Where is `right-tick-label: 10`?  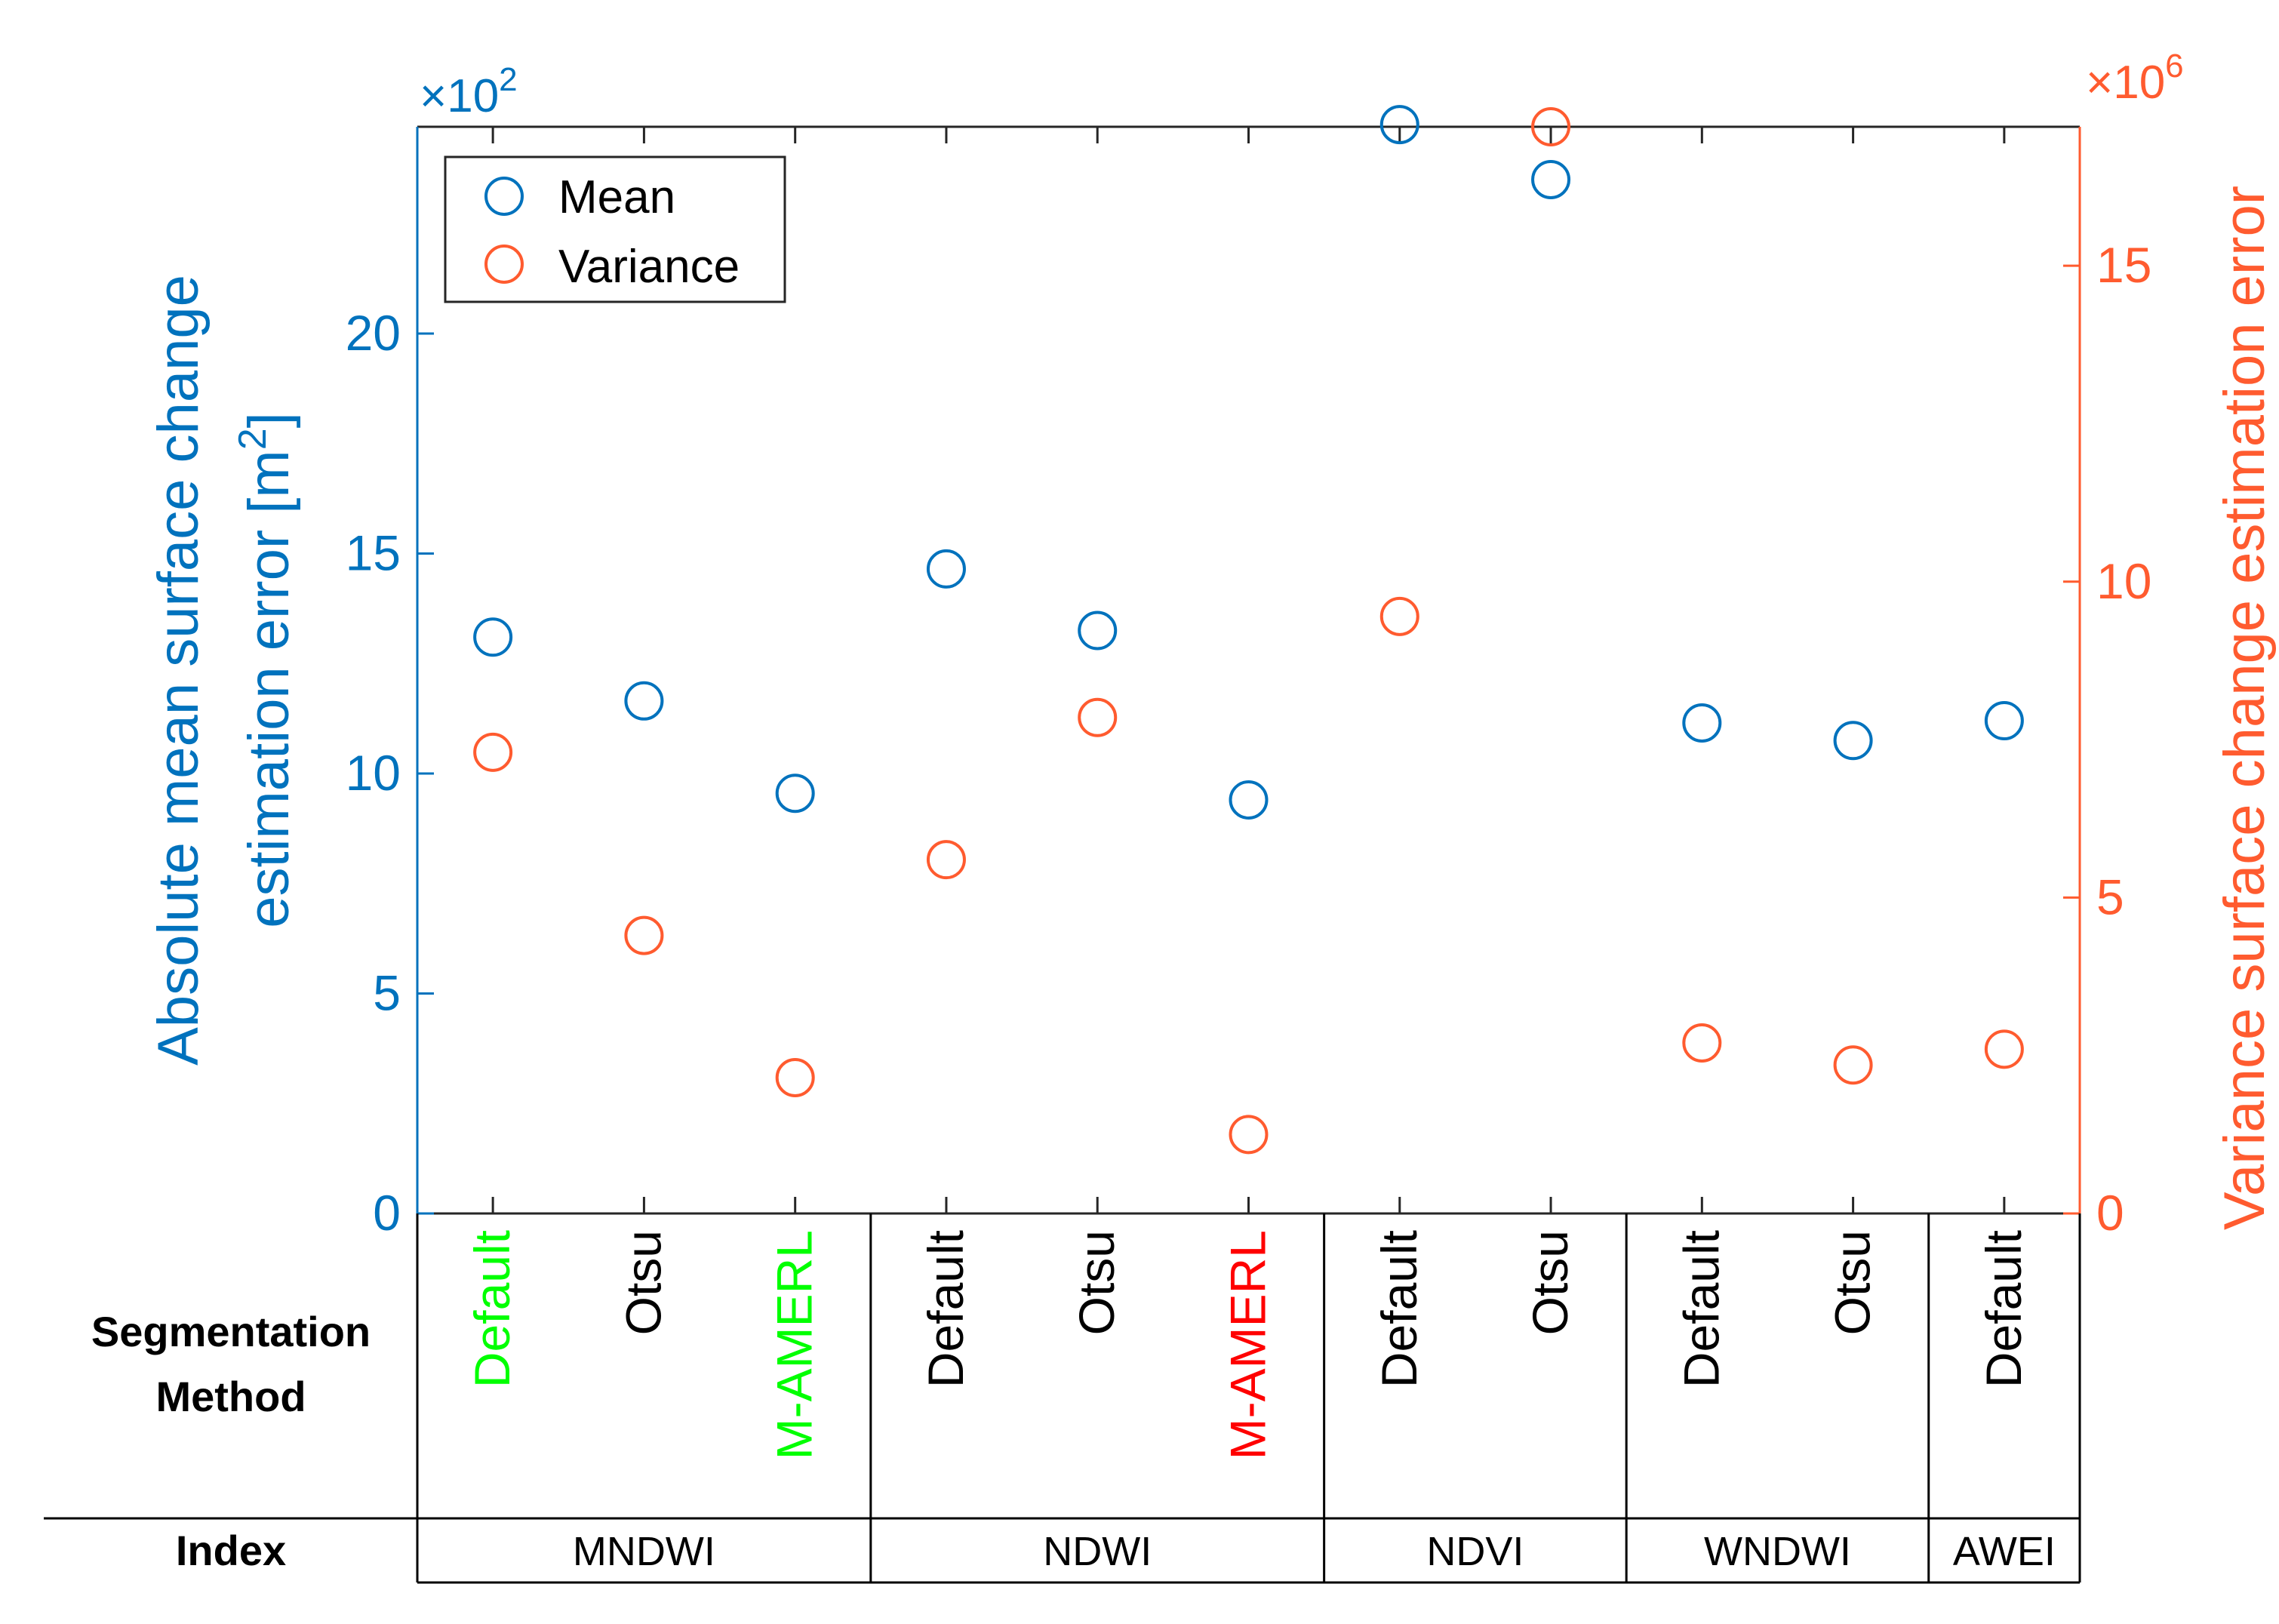
right-tick-label: 10 is located at coordinates (2123, 581).